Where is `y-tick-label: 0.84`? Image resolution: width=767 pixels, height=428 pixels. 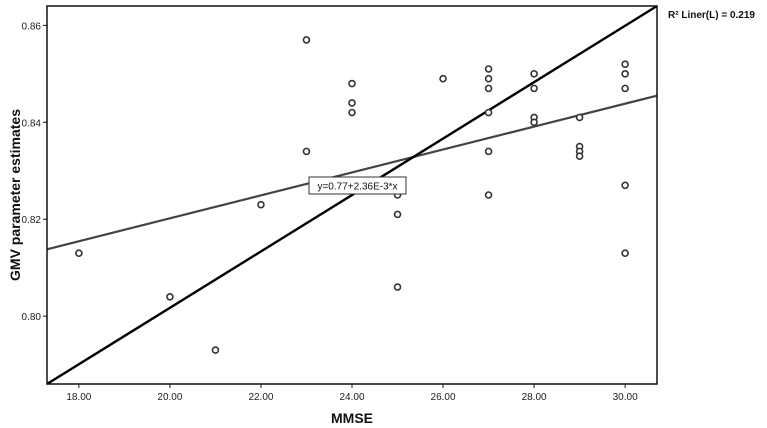
y-tick-label: 0.84 is located at coordinates (32, 123).